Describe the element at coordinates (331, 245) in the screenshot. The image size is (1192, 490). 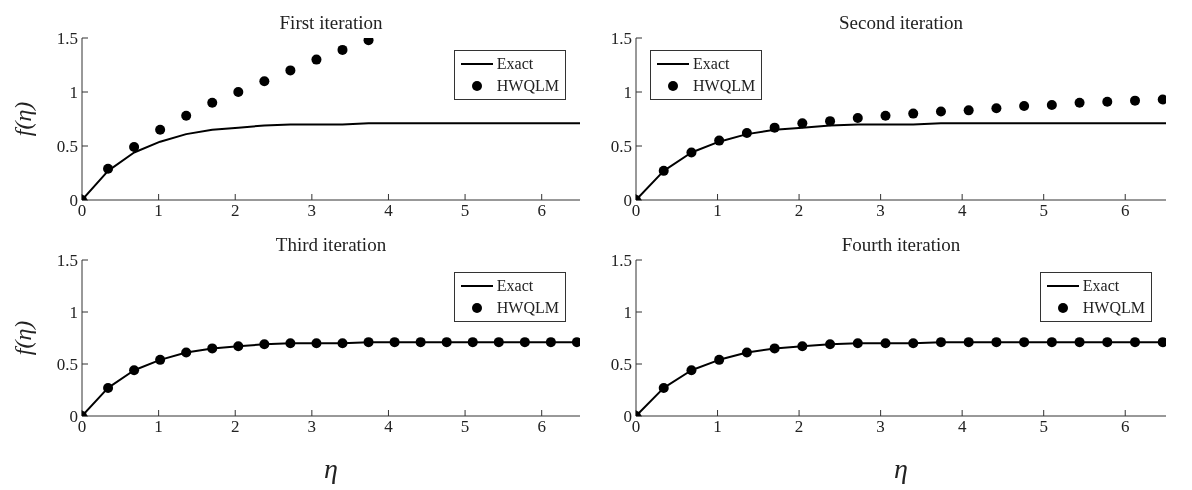
I see `chart-title: Third iteration` at that location.